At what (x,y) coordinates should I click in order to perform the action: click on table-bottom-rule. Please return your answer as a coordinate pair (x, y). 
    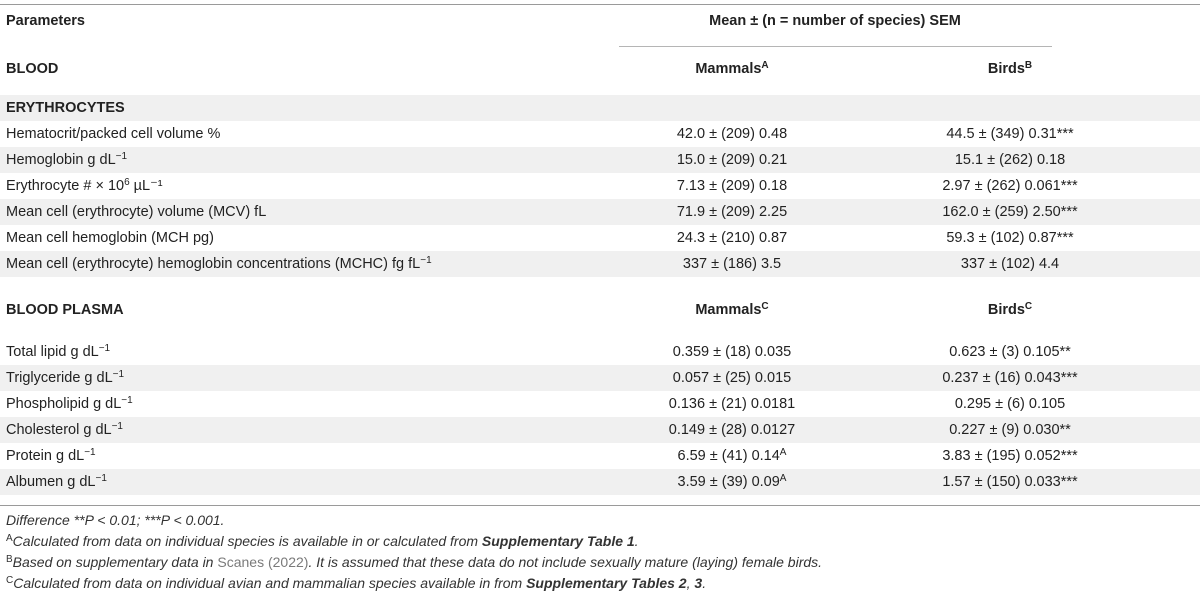
    Looking at the image, I should click on (600, 505).